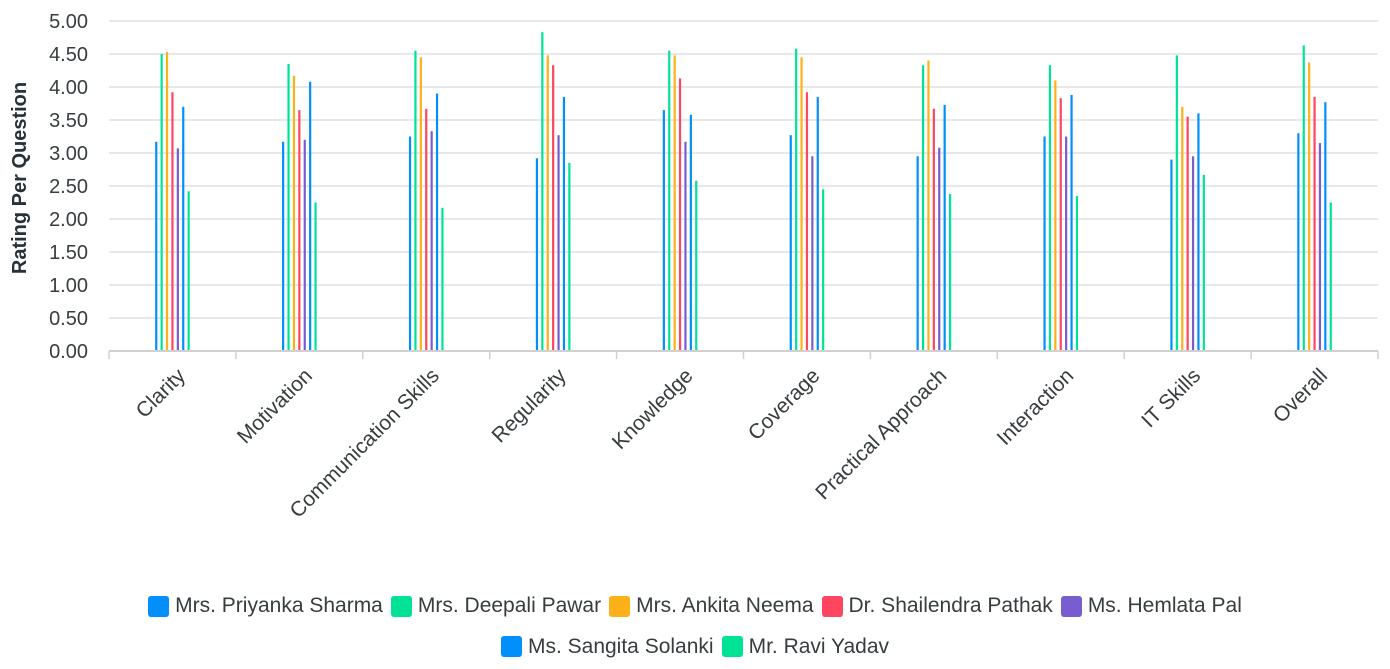  Describe the element at coordinates (68, 352) in the screenshot. I see `y-tick-label: 0.00` at that location.